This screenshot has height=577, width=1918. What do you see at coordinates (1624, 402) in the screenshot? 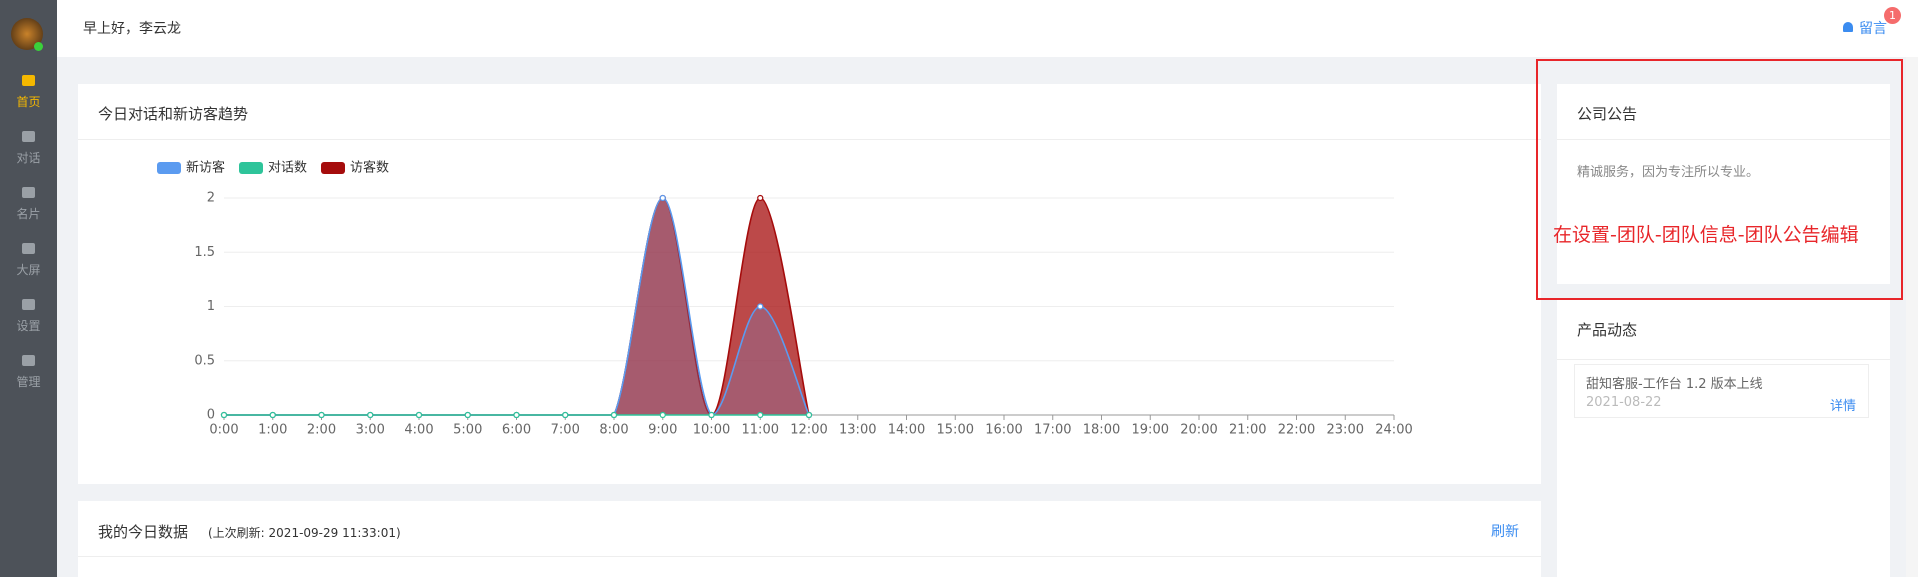
I see `news-date: 2021-08-22` at bounding box center [1624, 402].